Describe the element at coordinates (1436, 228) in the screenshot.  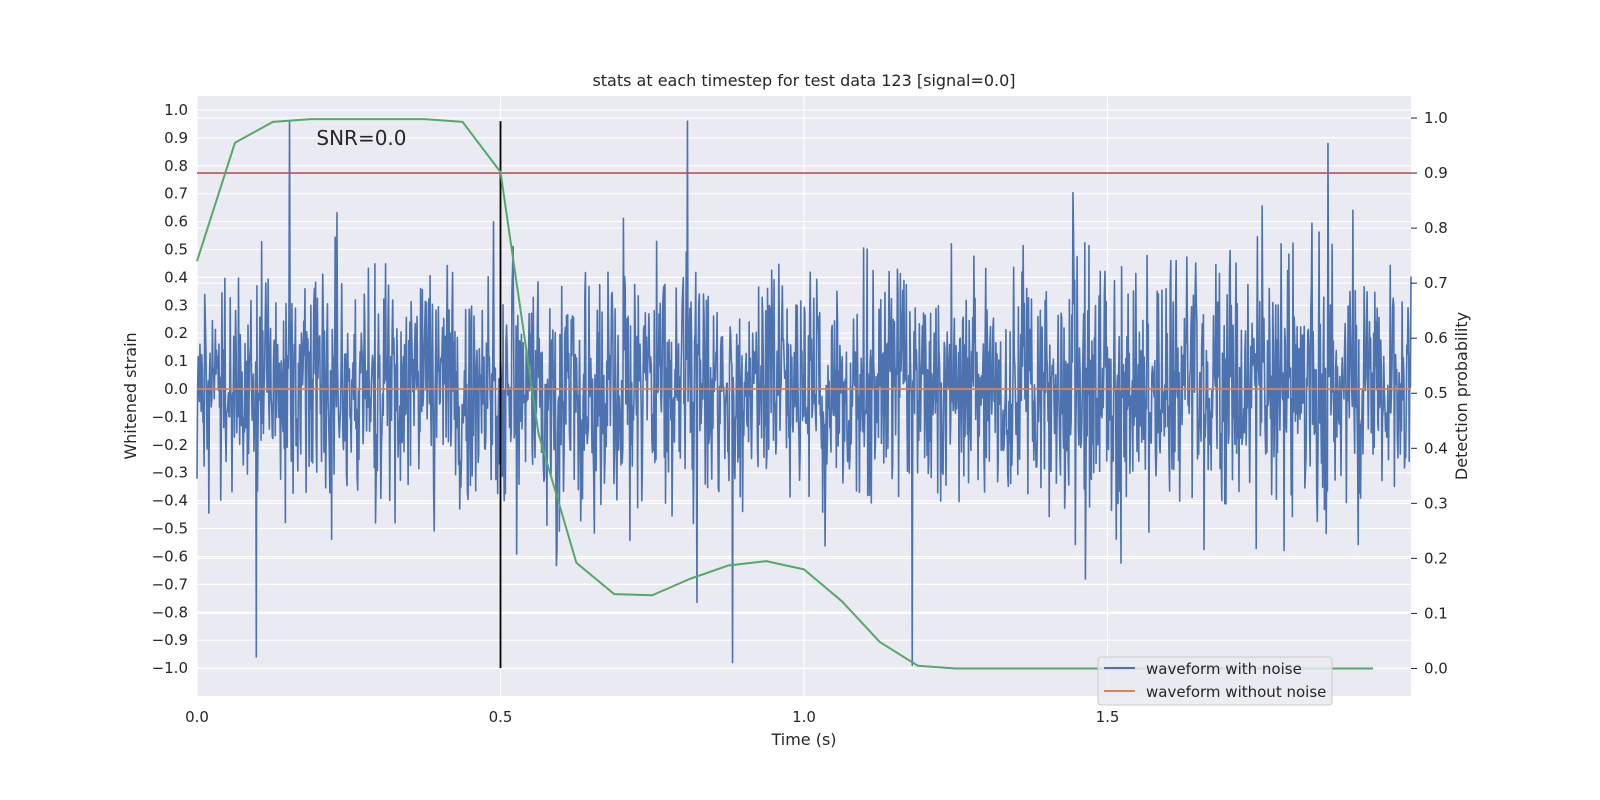
I see `y2-tick-label: 0.8` at that location.